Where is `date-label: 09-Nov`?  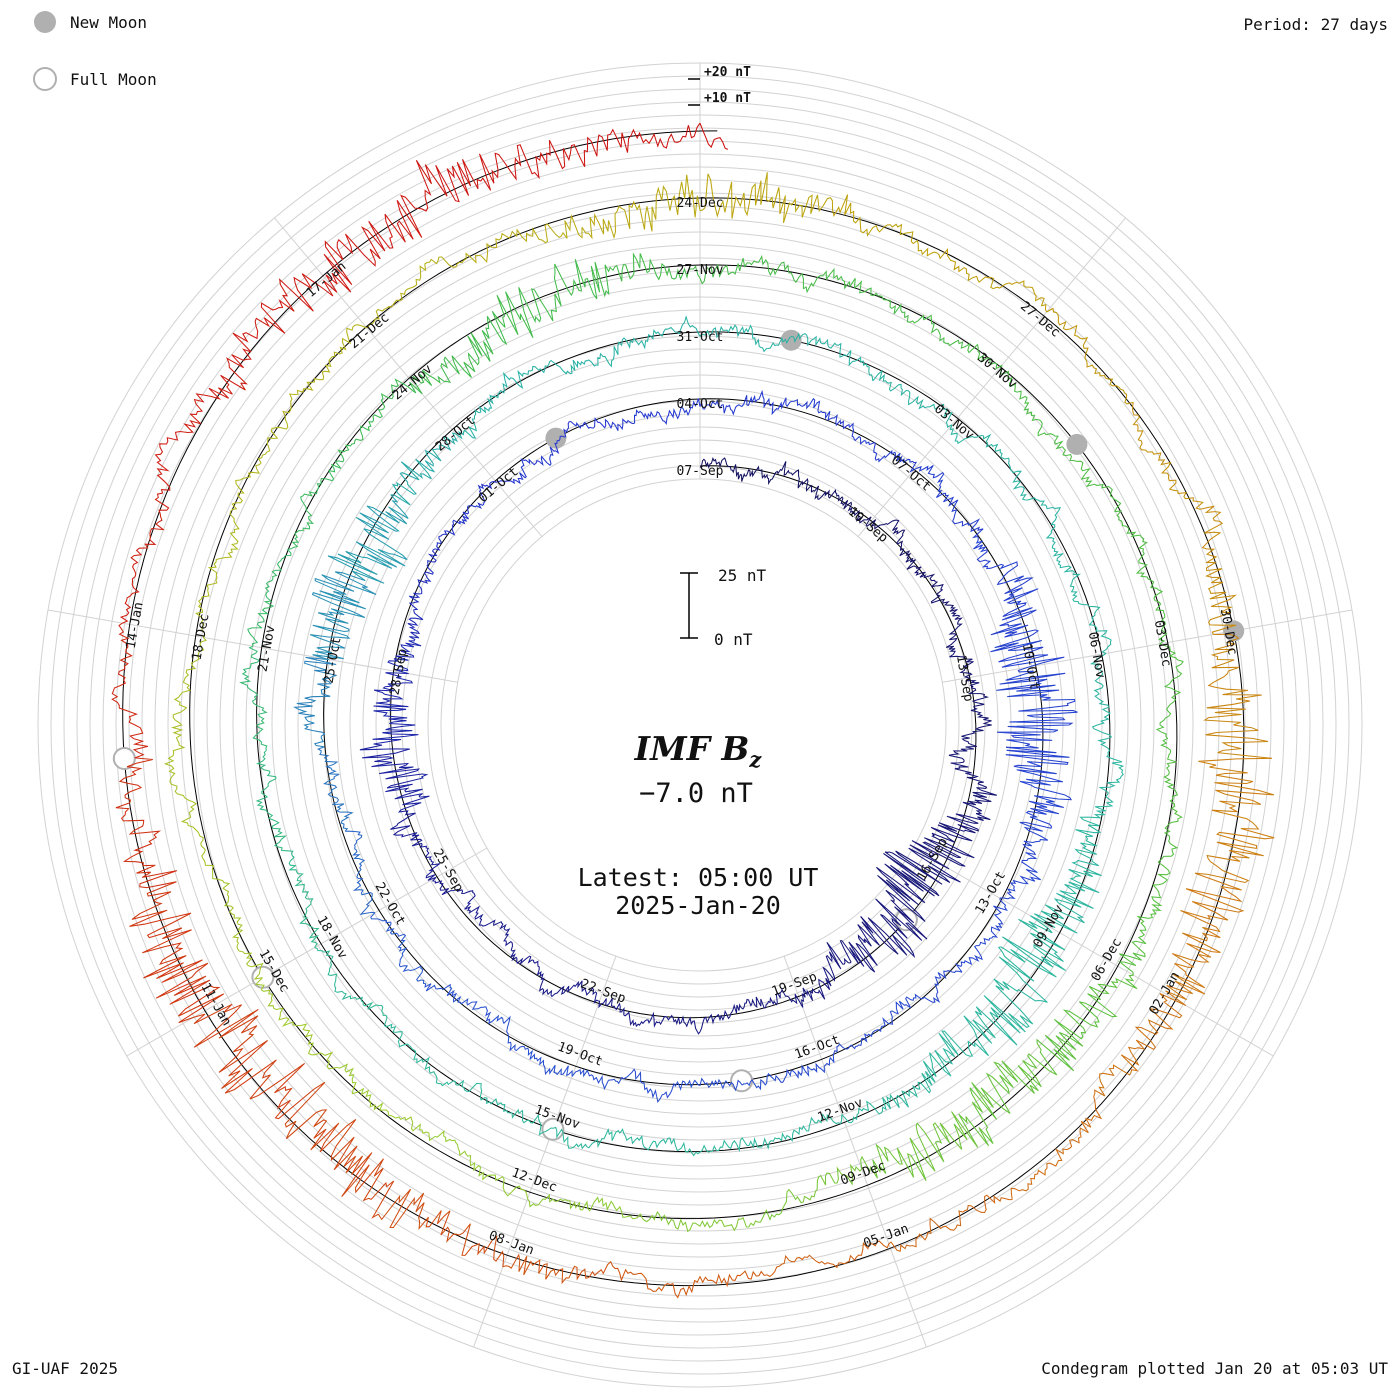 date-label: 09-Nov is located at coordinates (1049, 926).